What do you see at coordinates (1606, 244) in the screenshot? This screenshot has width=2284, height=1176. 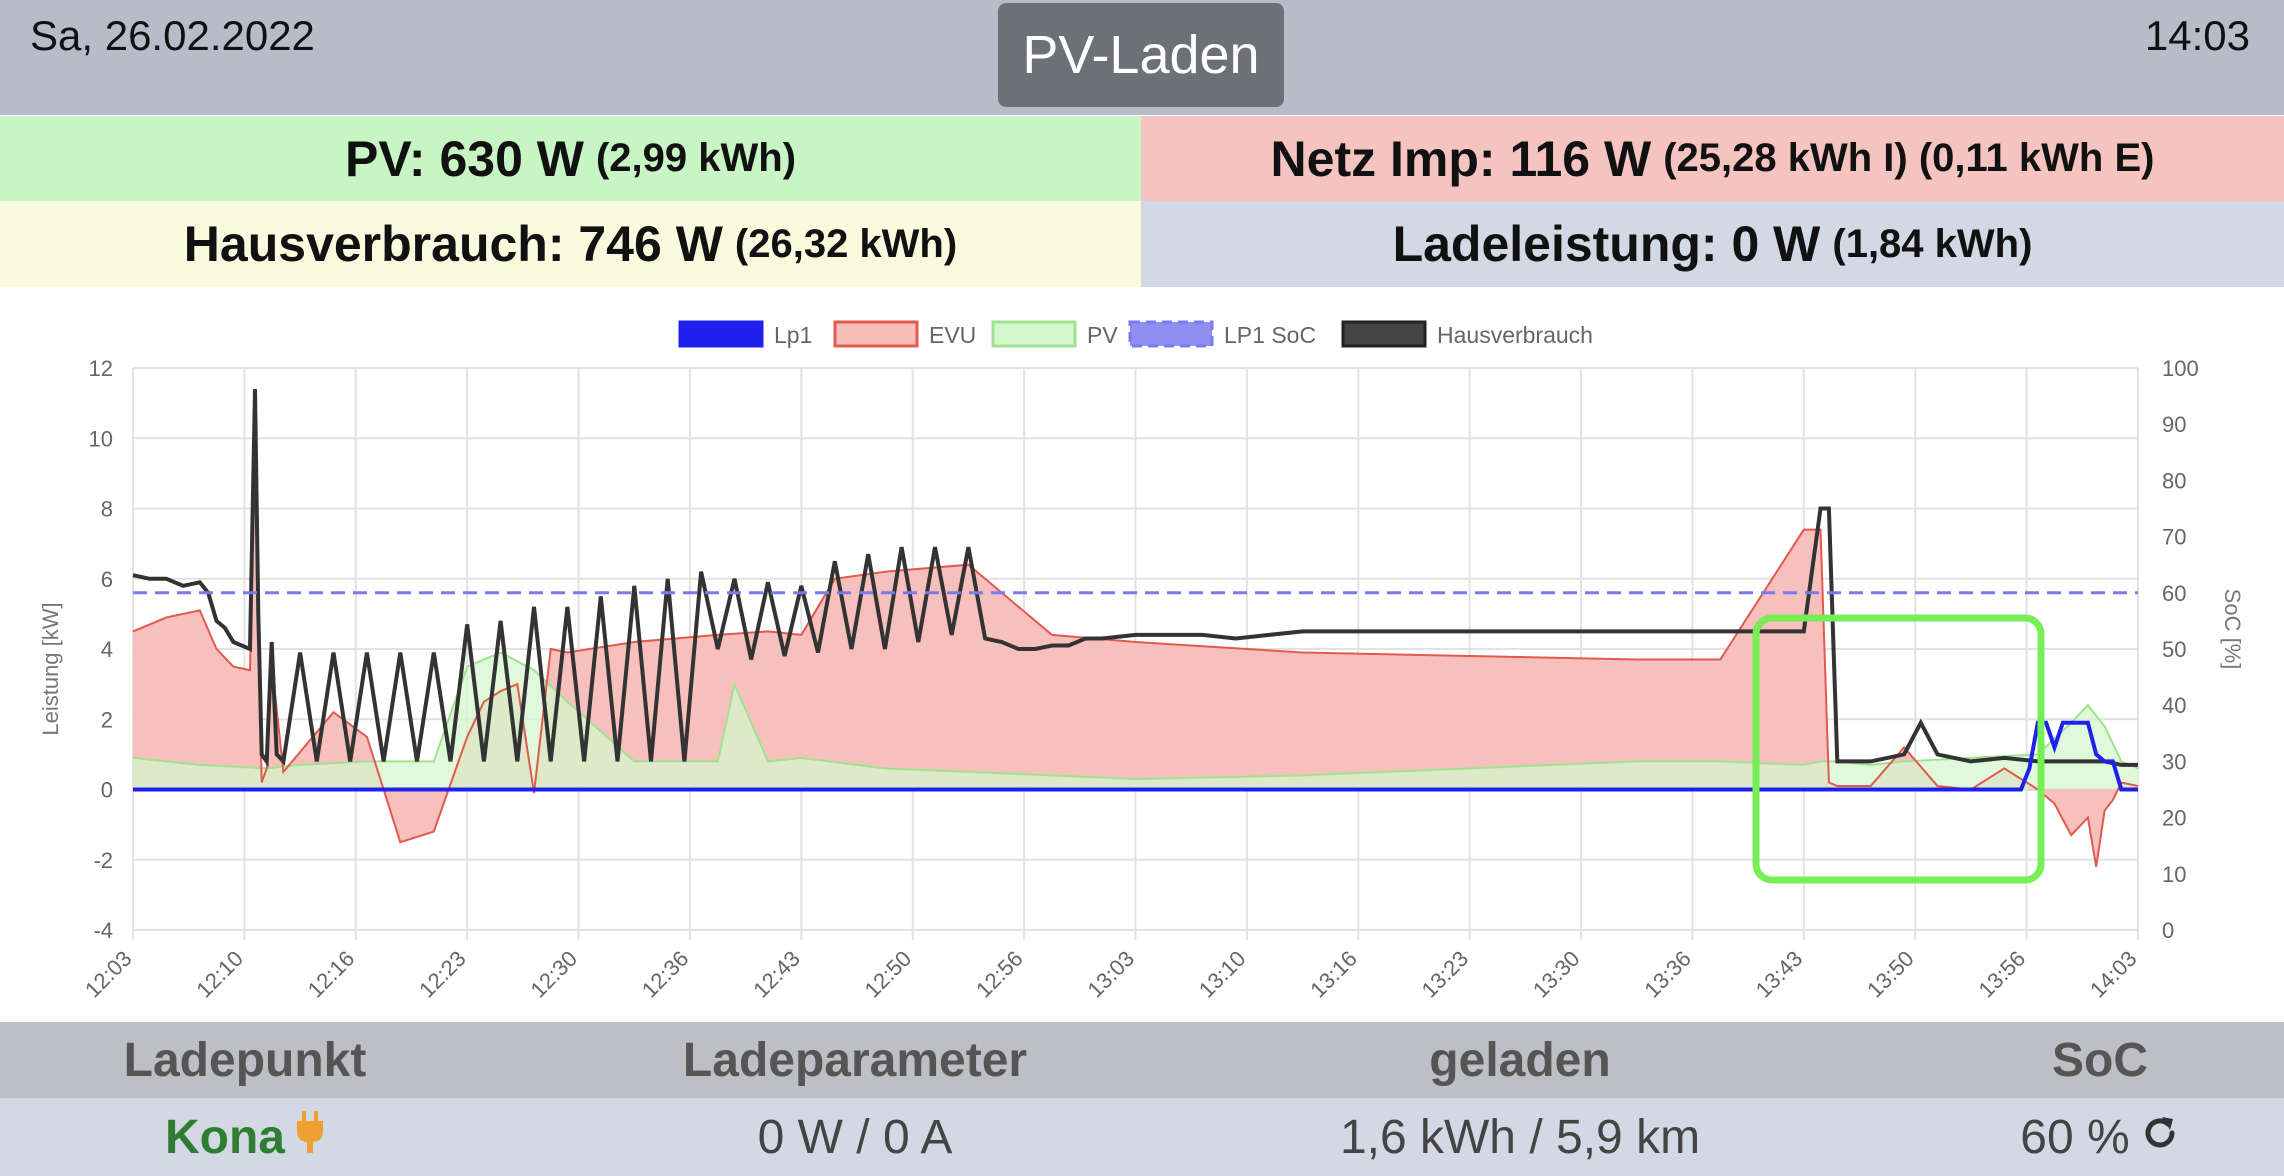 I see `charge-power: Ladeleistung: 0 W` at bounding box center [1606, 244].